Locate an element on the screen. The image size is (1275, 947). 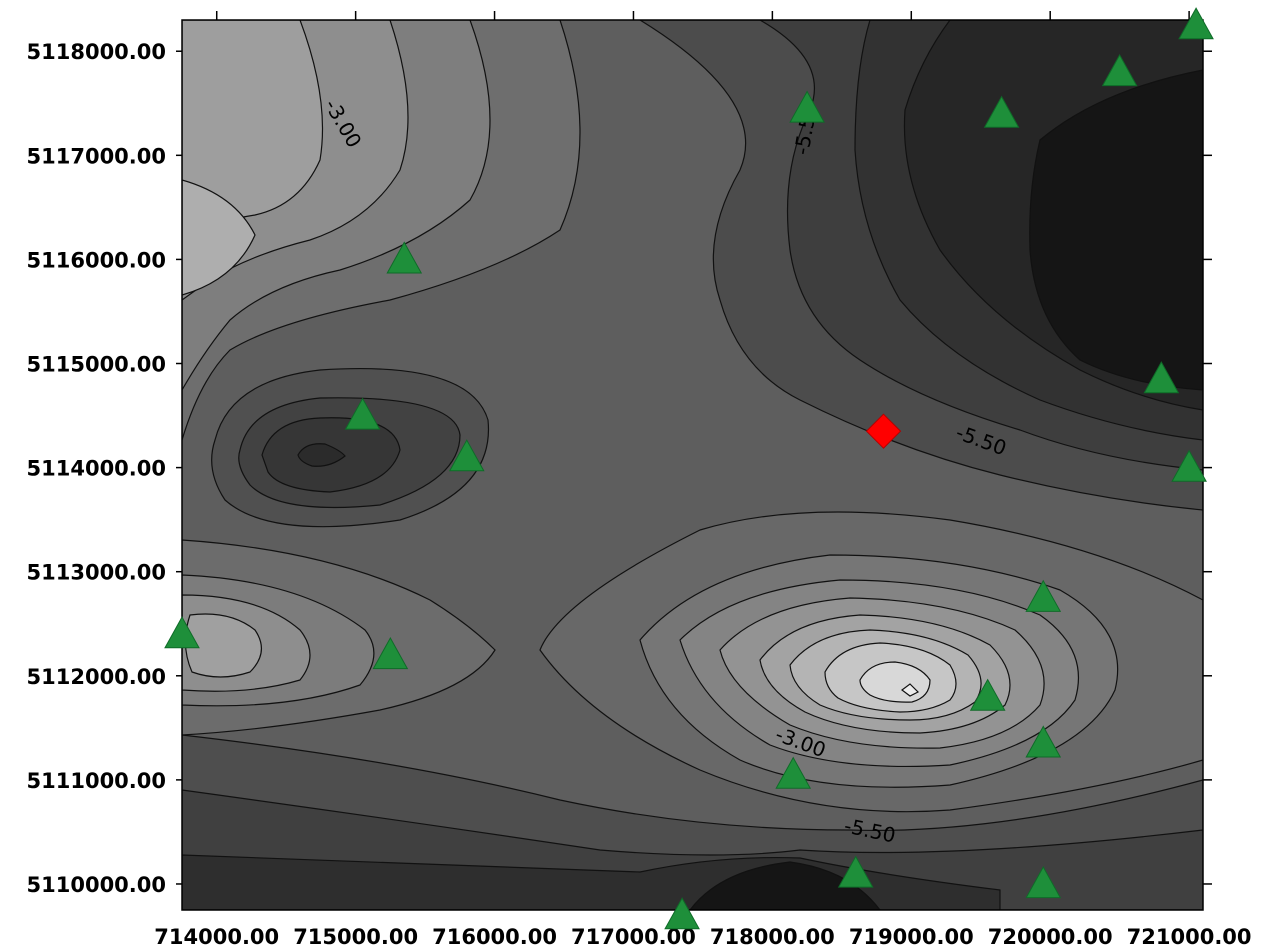
x-tick-label: 714000.00 is located at coordinates (216, 936).